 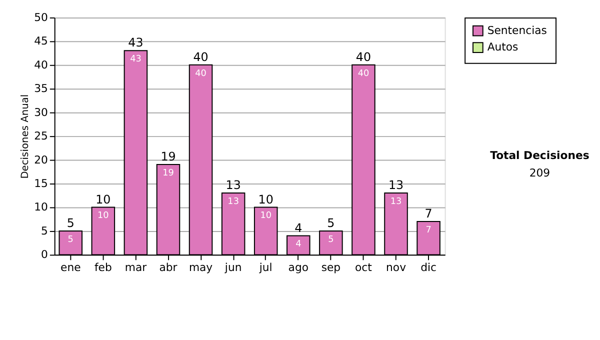 What do you see at coordinates (41, 17) in the screenshot?
I see `y-tick-label: 50` at bounding box center [41, 17].